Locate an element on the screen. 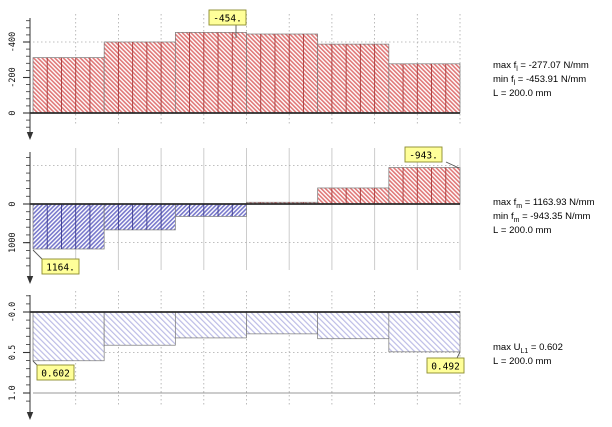 Image resolution: width=612 pixels, height=427 pixels. stat-text: = -453.91 N/mm is located at coordinates (551, 79).